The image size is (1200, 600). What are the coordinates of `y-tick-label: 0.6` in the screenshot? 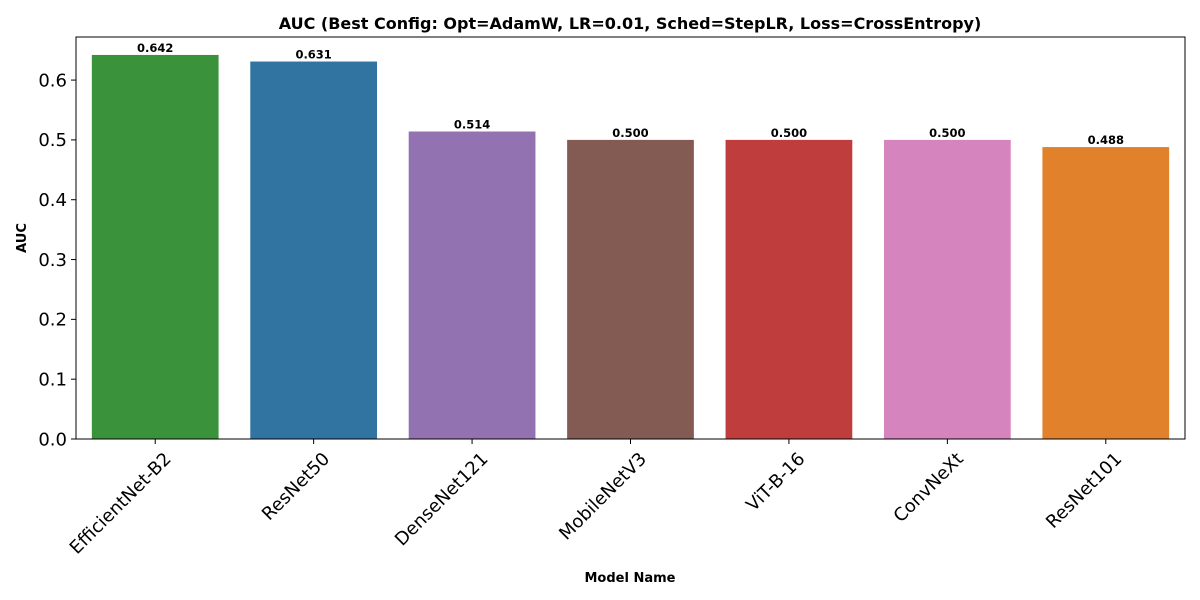 It's located at (52, 80).